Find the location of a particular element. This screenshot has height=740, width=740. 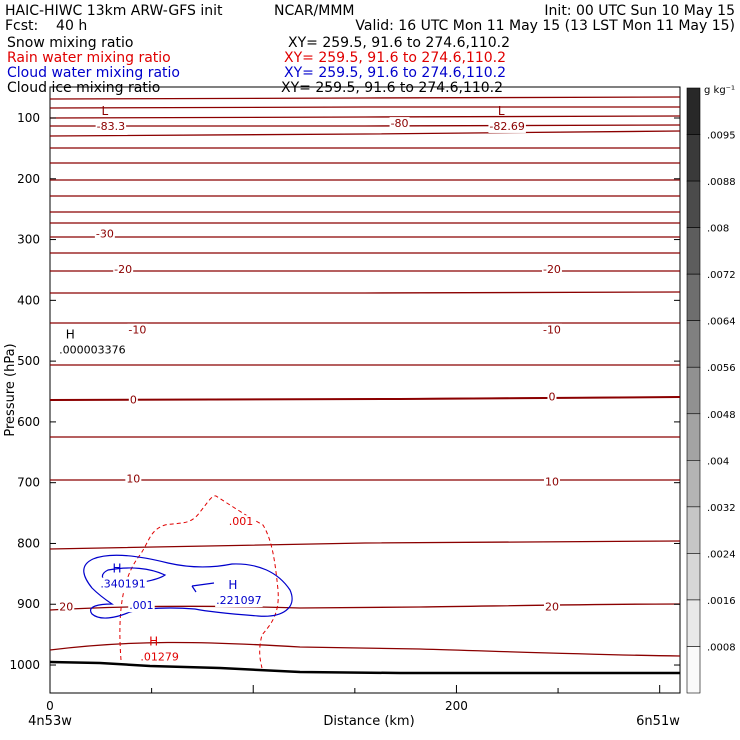

field-name-snow: Snow mixing ratio is located at coordinates (70, 43).